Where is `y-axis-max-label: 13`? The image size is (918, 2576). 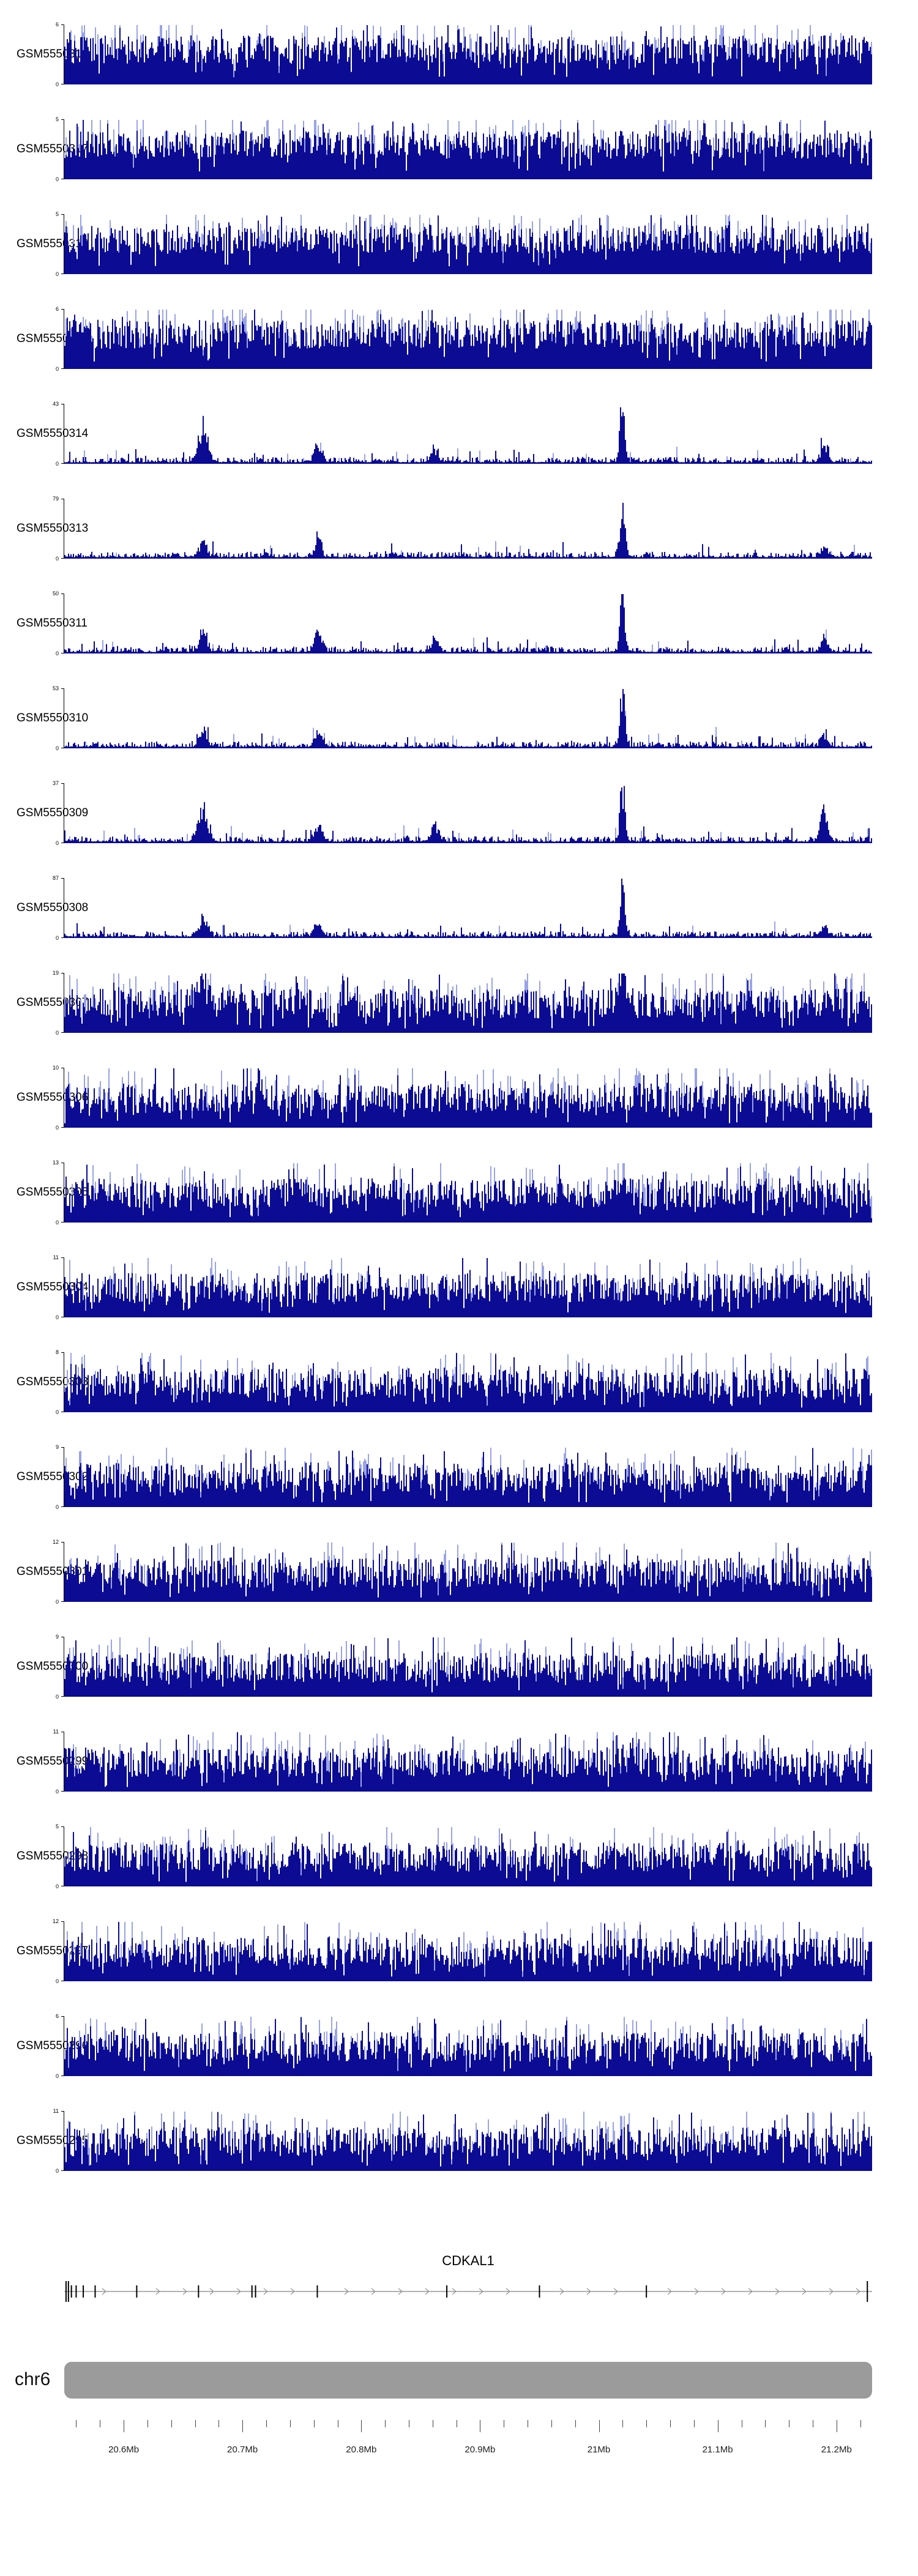
y-axis-max-label: 13 is located at coordinates (55, 1163).